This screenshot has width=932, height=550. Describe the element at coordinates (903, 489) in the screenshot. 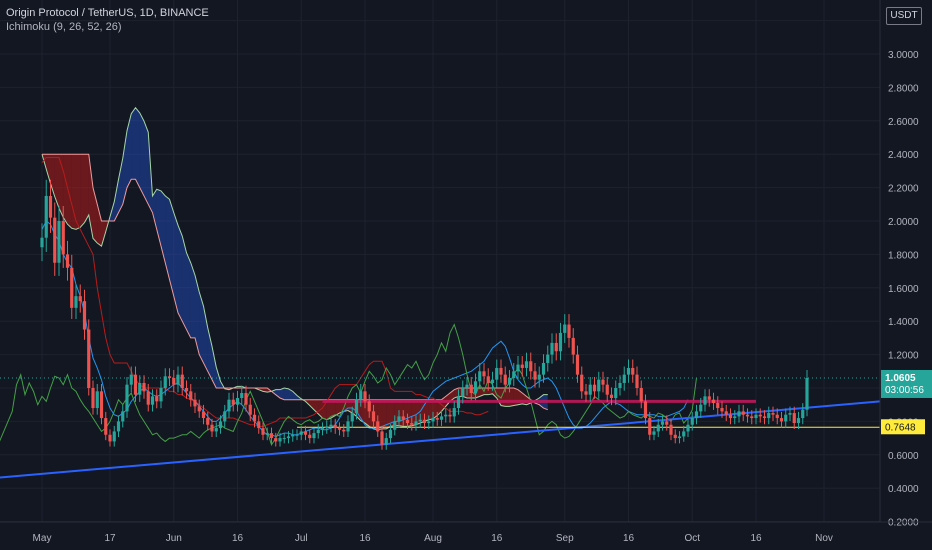

I see `y-tick-label: 0.4000` at that location.